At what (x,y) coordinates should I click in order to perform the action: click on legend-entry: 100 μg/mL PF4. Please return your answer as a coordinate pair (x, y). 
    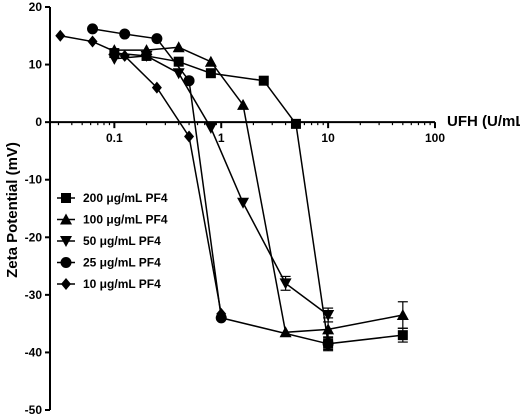
    Looking at the image, I should click on (112, 220).